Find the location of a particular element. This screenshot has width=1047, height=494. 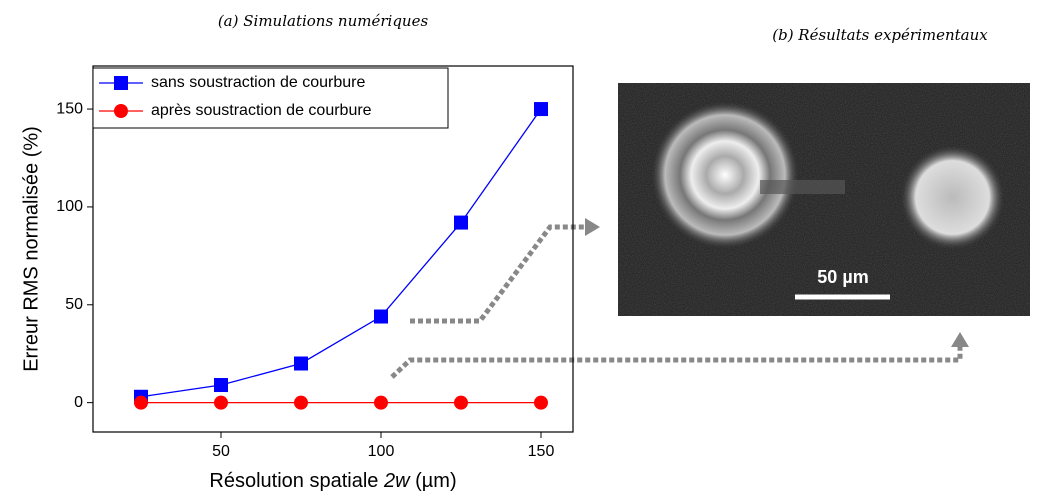

legend-label: sans soustraction de courbure is located at coordinates (258, 82).